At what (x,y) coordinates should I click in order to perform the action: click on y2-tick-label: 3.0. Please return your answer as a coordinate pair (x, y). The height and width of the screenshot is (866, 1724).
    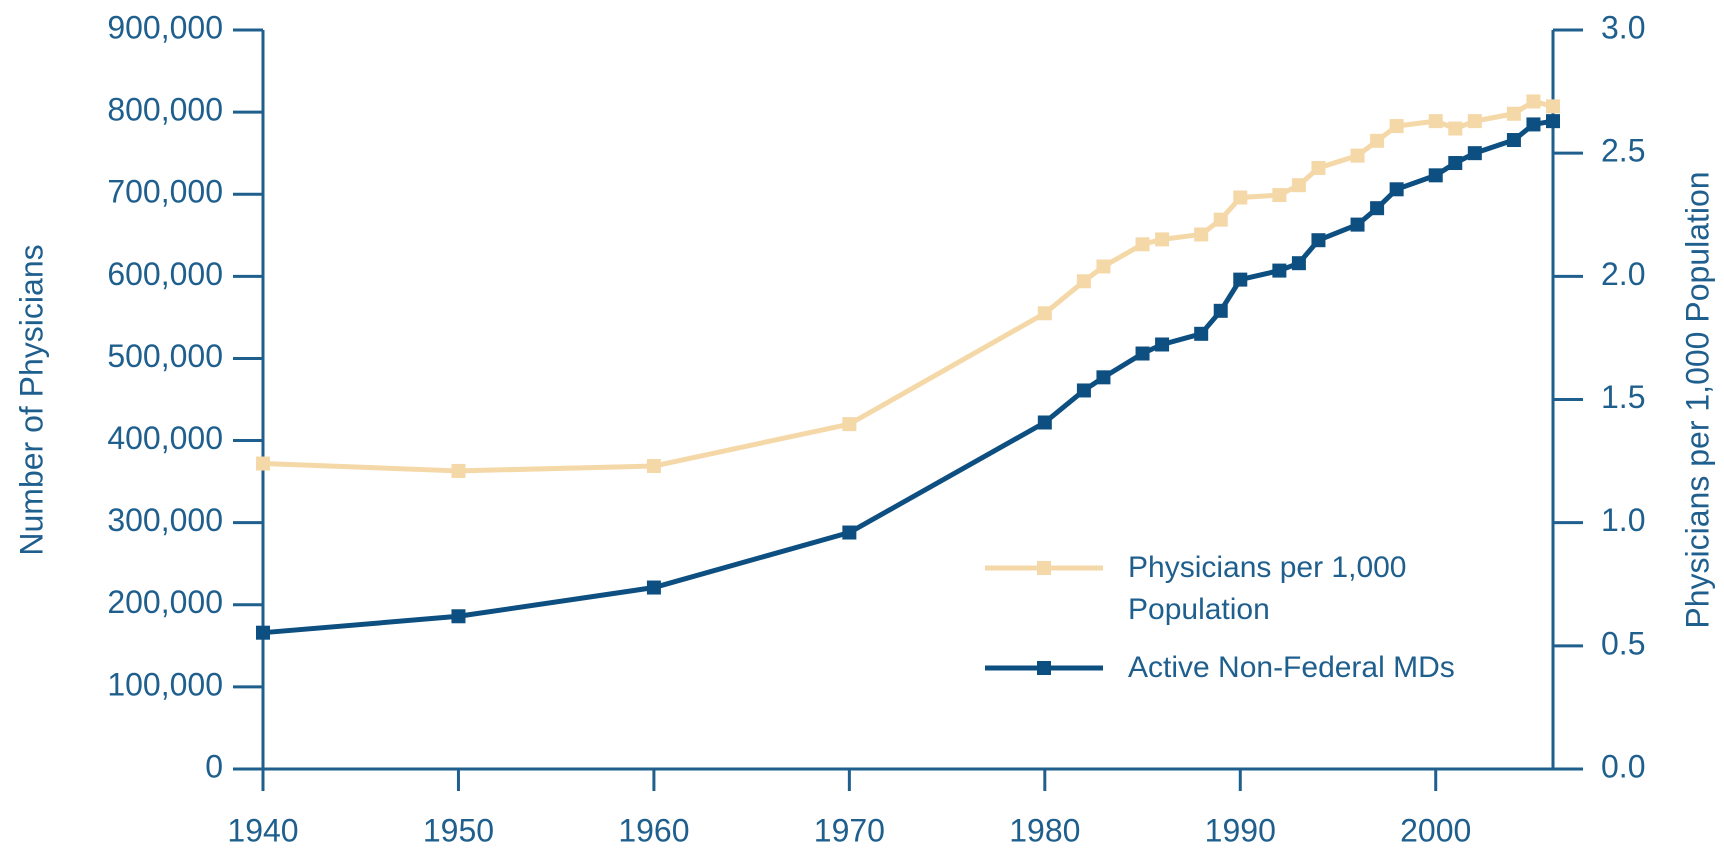
    Looking at the image, I should click on (1623, 27).